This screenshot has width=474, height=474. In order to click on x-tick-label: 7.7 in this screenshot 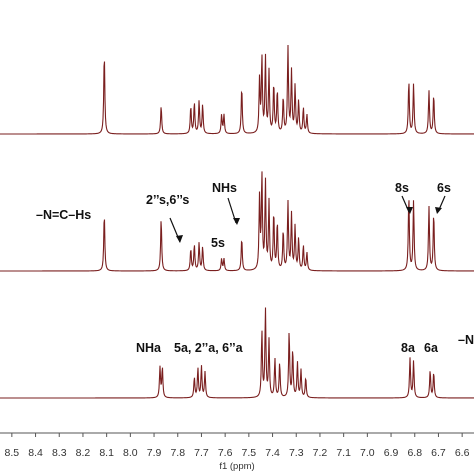, I will do `click(201, 453)`.